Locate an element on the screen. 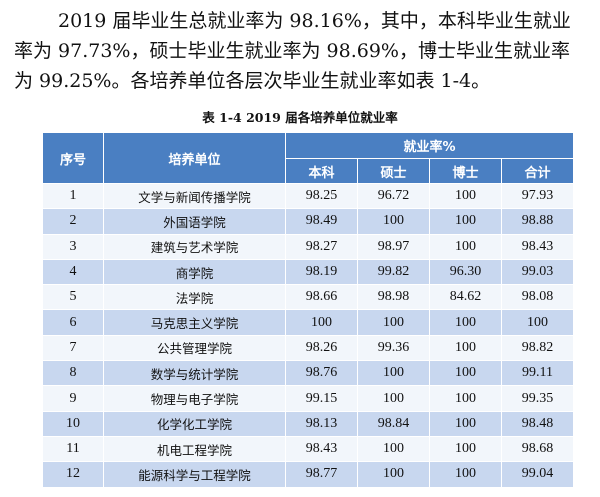 The height and width of the screenshot is (497, 600). cell-total: 98.43 is located at coordinates (537, 246).